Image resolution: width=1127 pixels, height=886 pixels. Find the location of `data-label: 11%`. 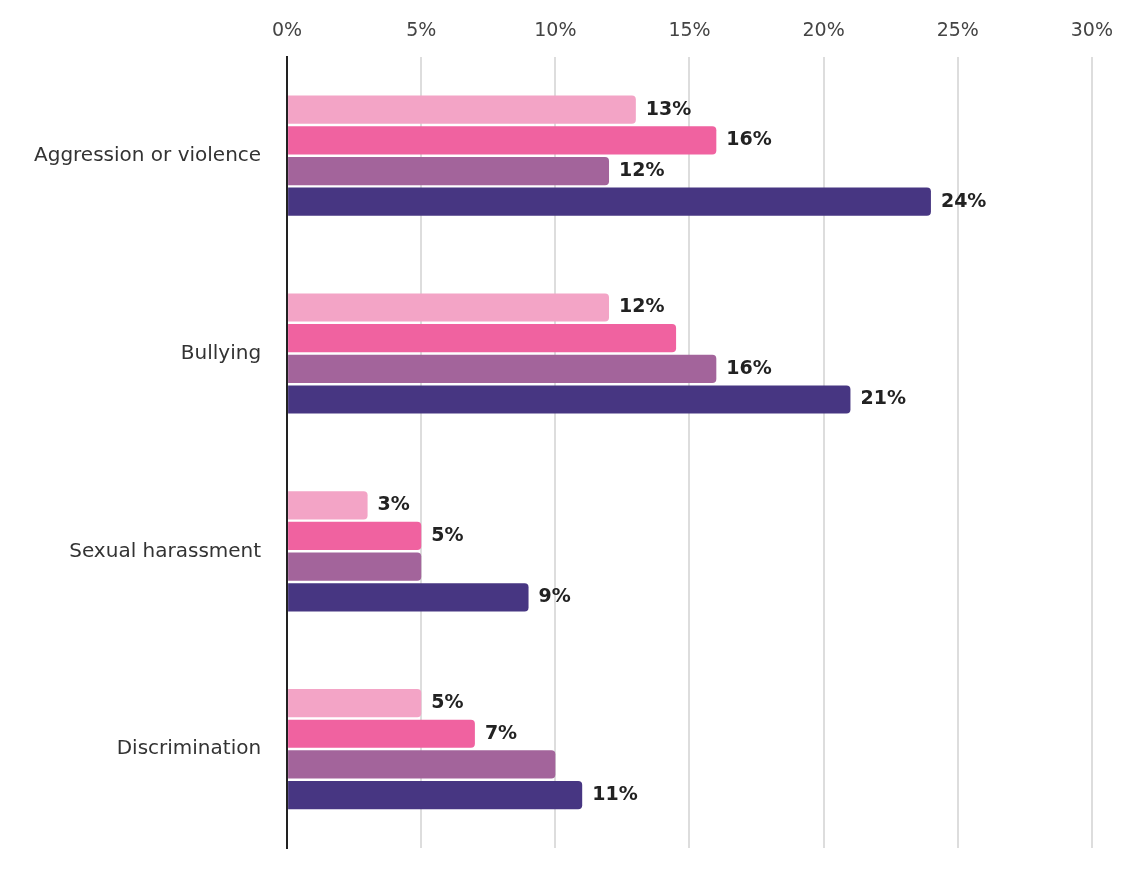

data-label: 11% is located at coordinates (615, 793).